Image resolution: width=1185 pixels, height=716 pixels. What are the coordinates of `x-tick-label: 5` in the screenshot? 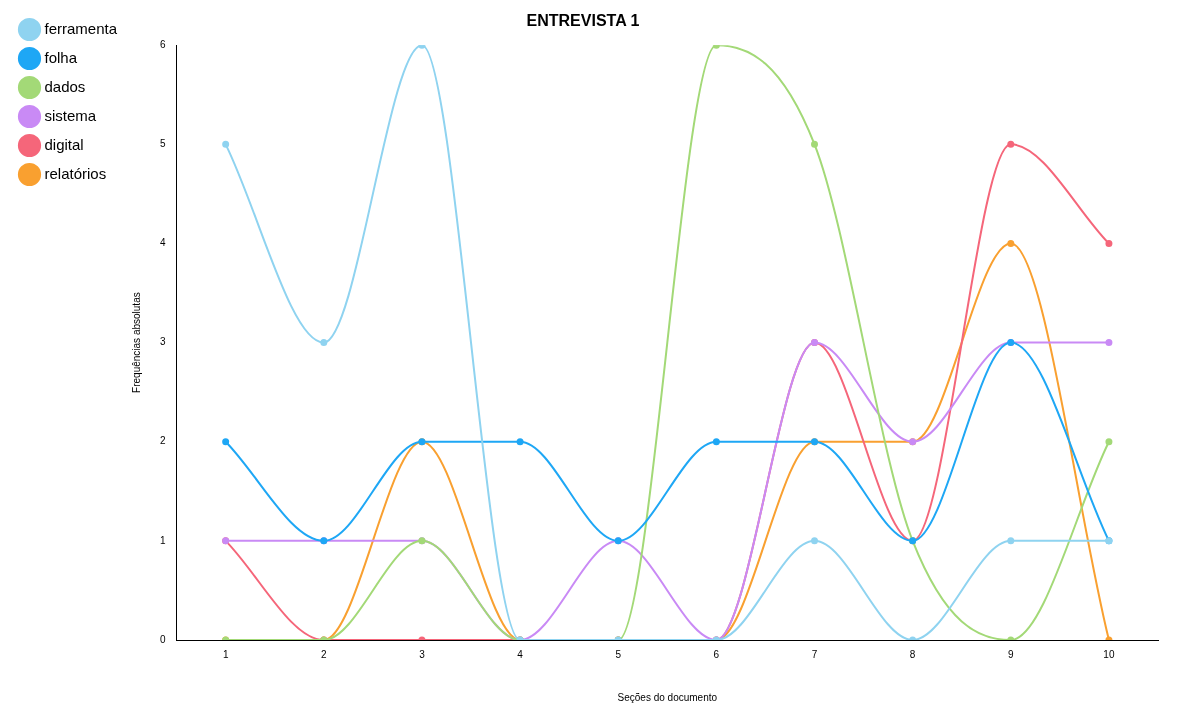 It's located at (618, 654).